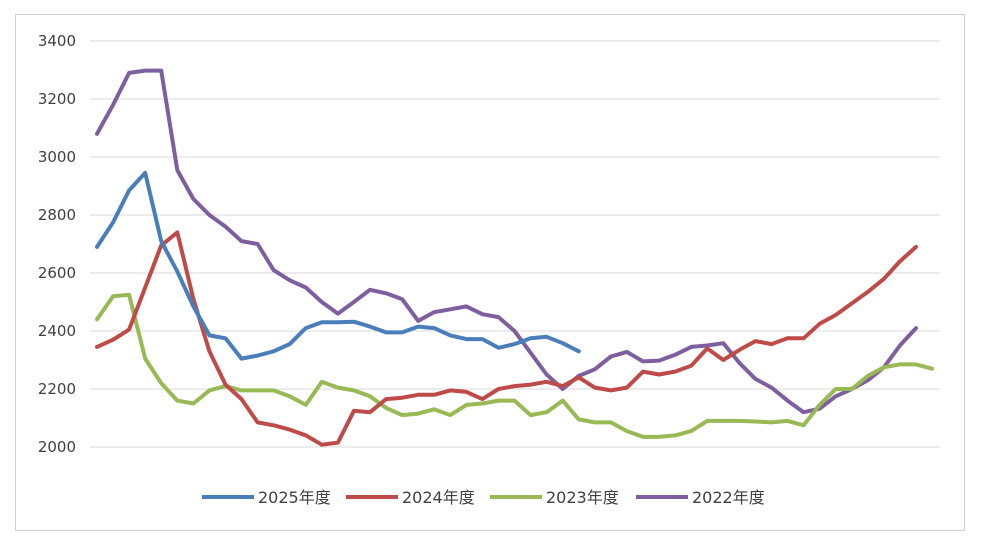 The height and width of the screenshot is (548, 986). I want to click on legend-label: 2024年度, so click(438, 497).